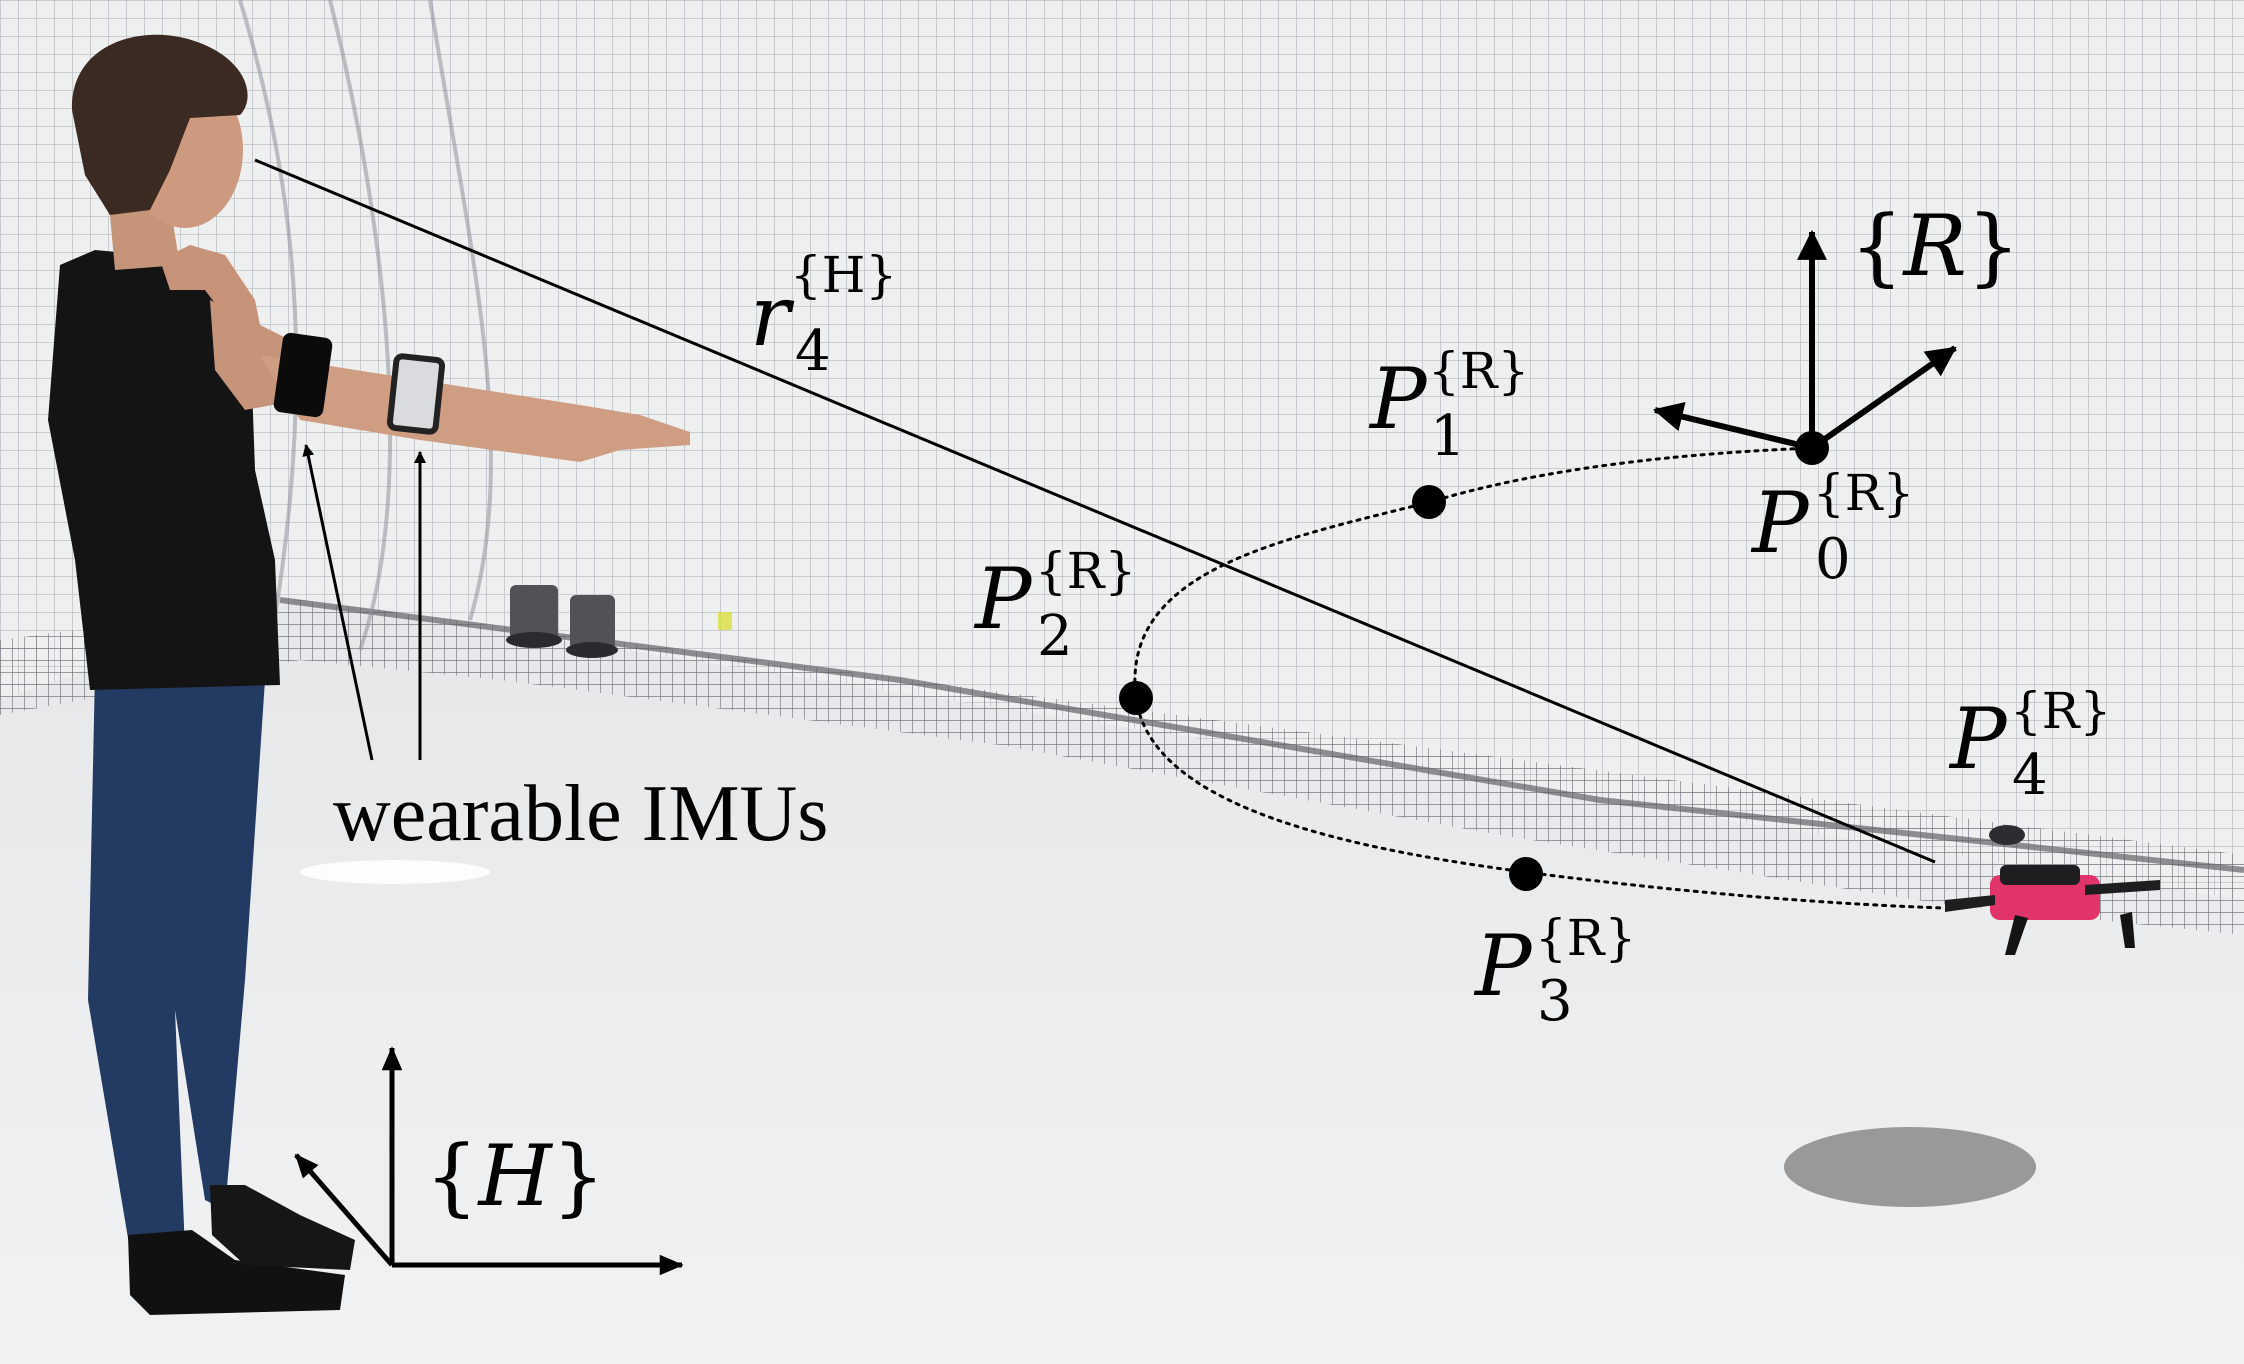 The height and width of the screenshot is (1364, 2244). Describe the element at coordinates (303, 375) in the screenshot. I see `imu-band-upper-arm` at that location.